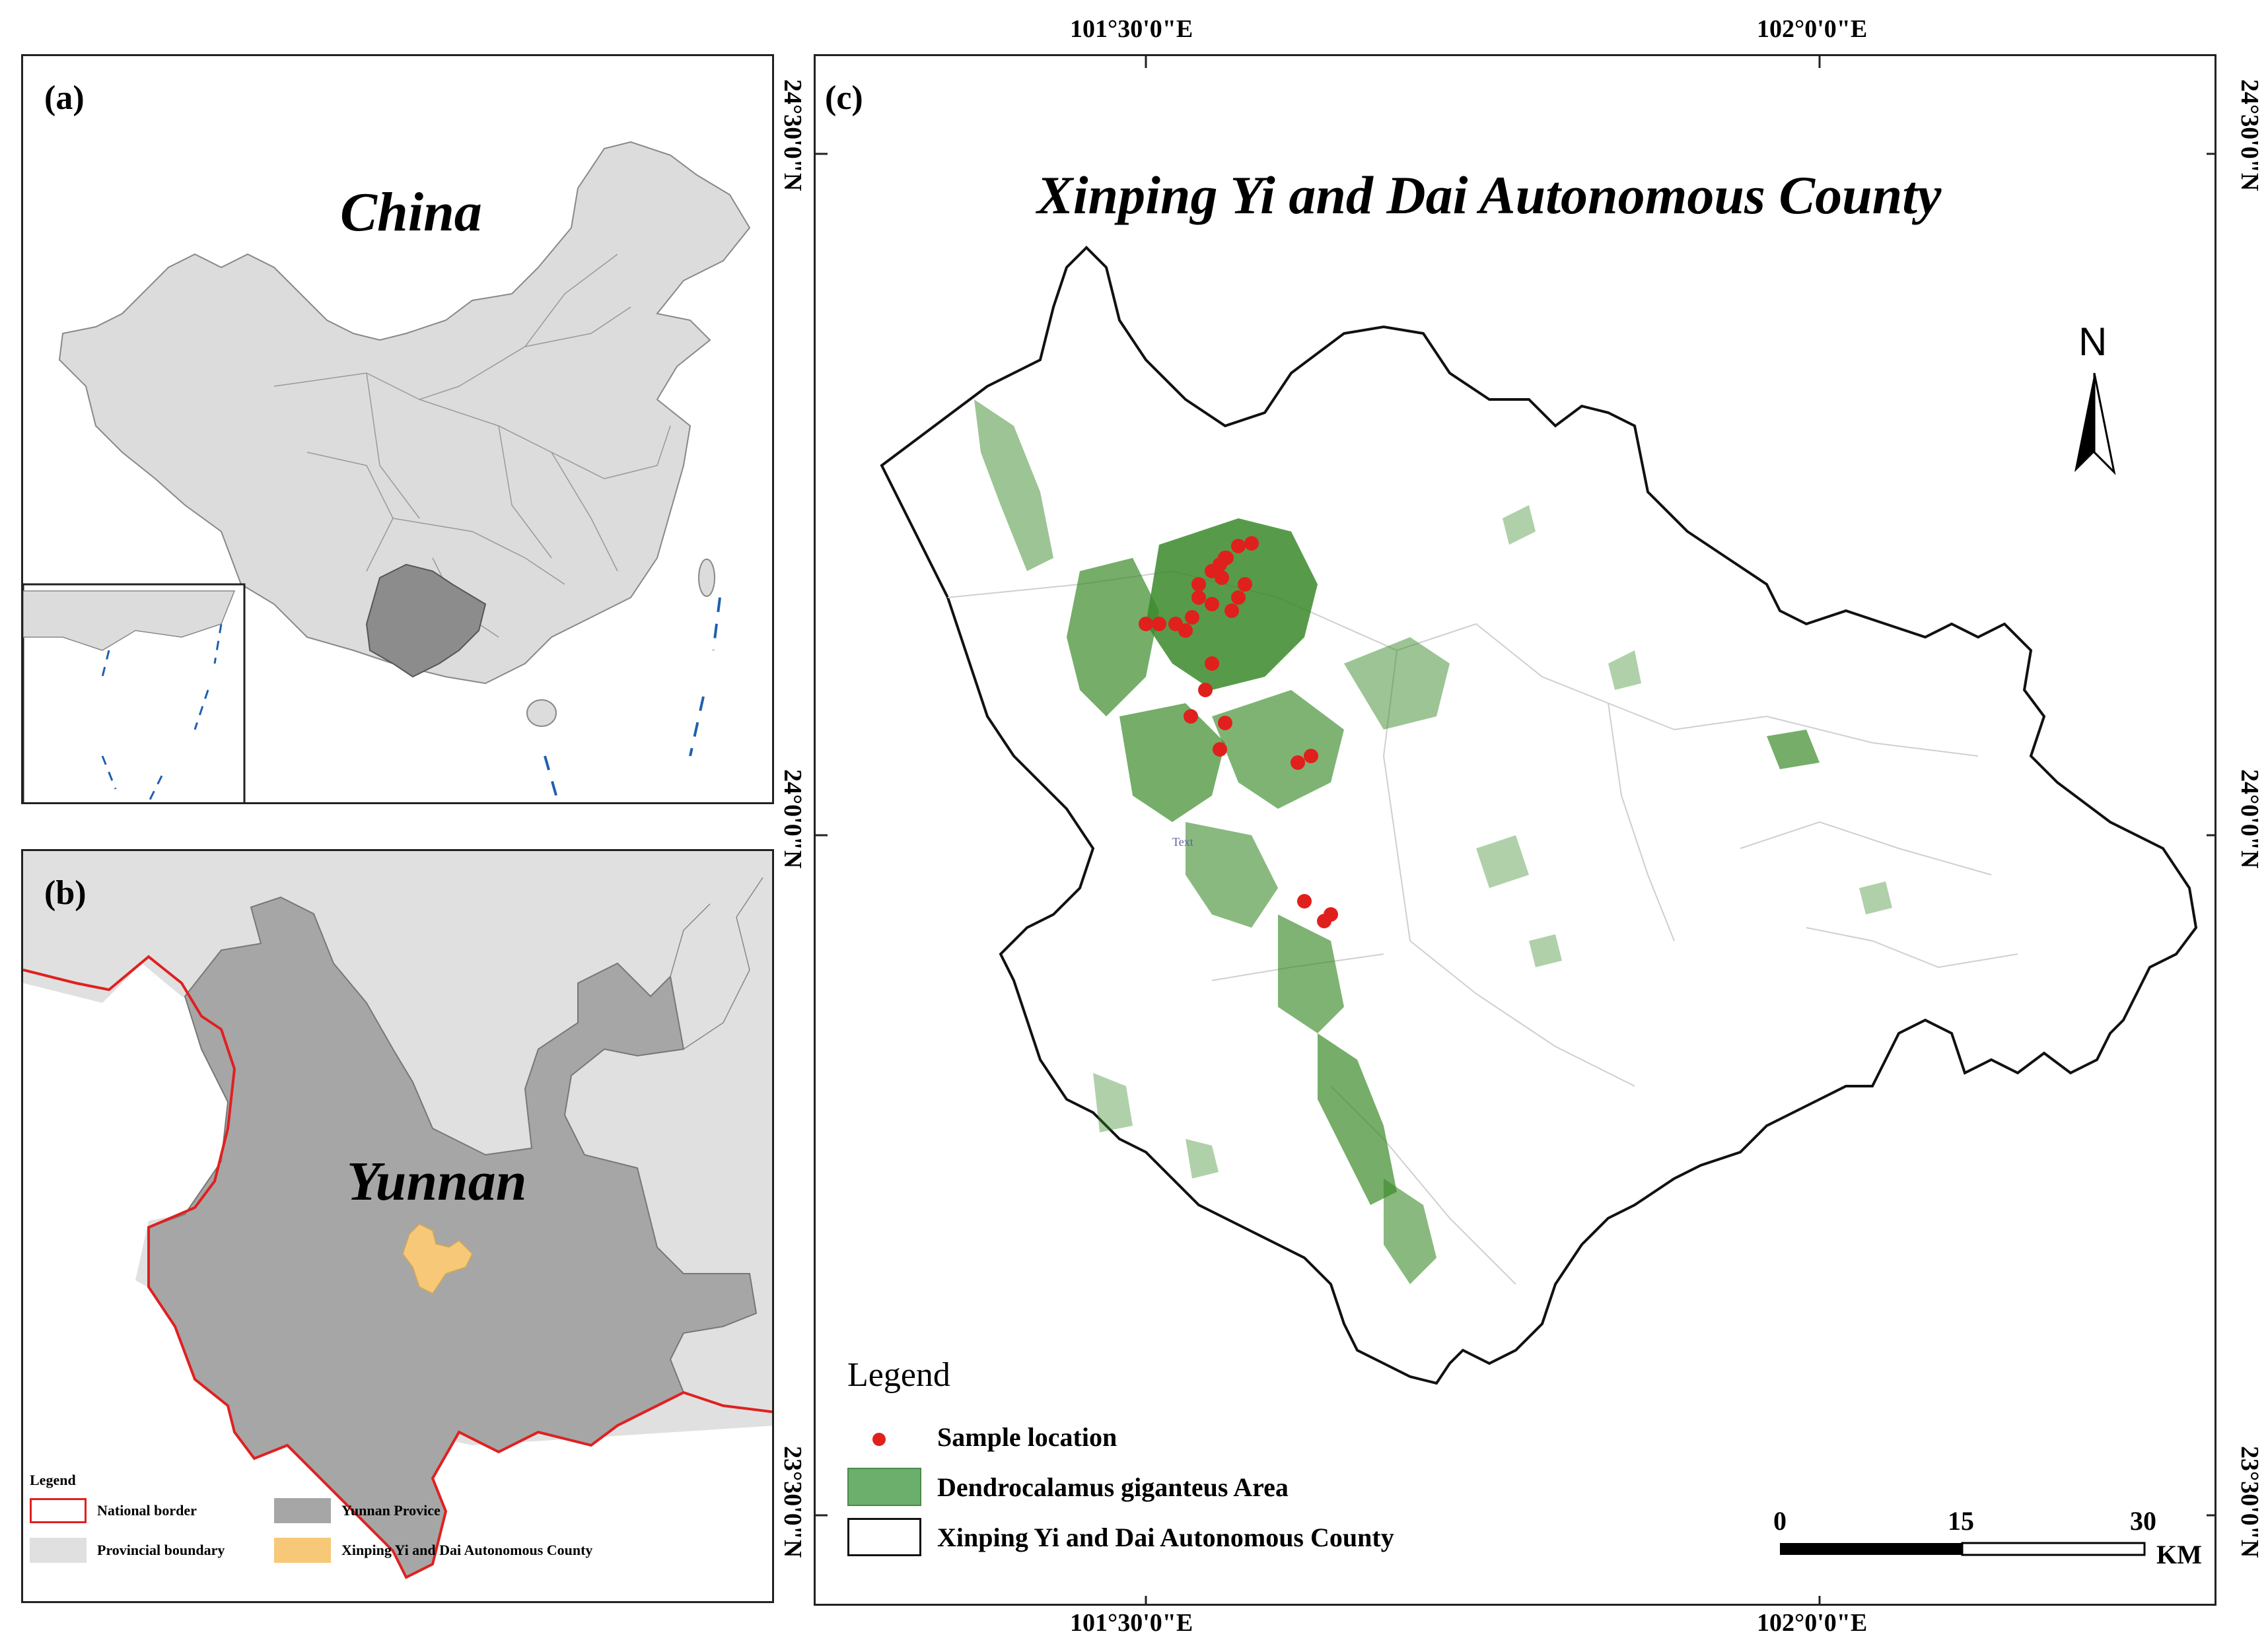 This screenshot has width=2268, height=1648. What do you see at coordinates (391, 1510) in the screenshot?
I see `legend-label-yunnan: Yunnan Provice` at bounding box center [391, 1510].